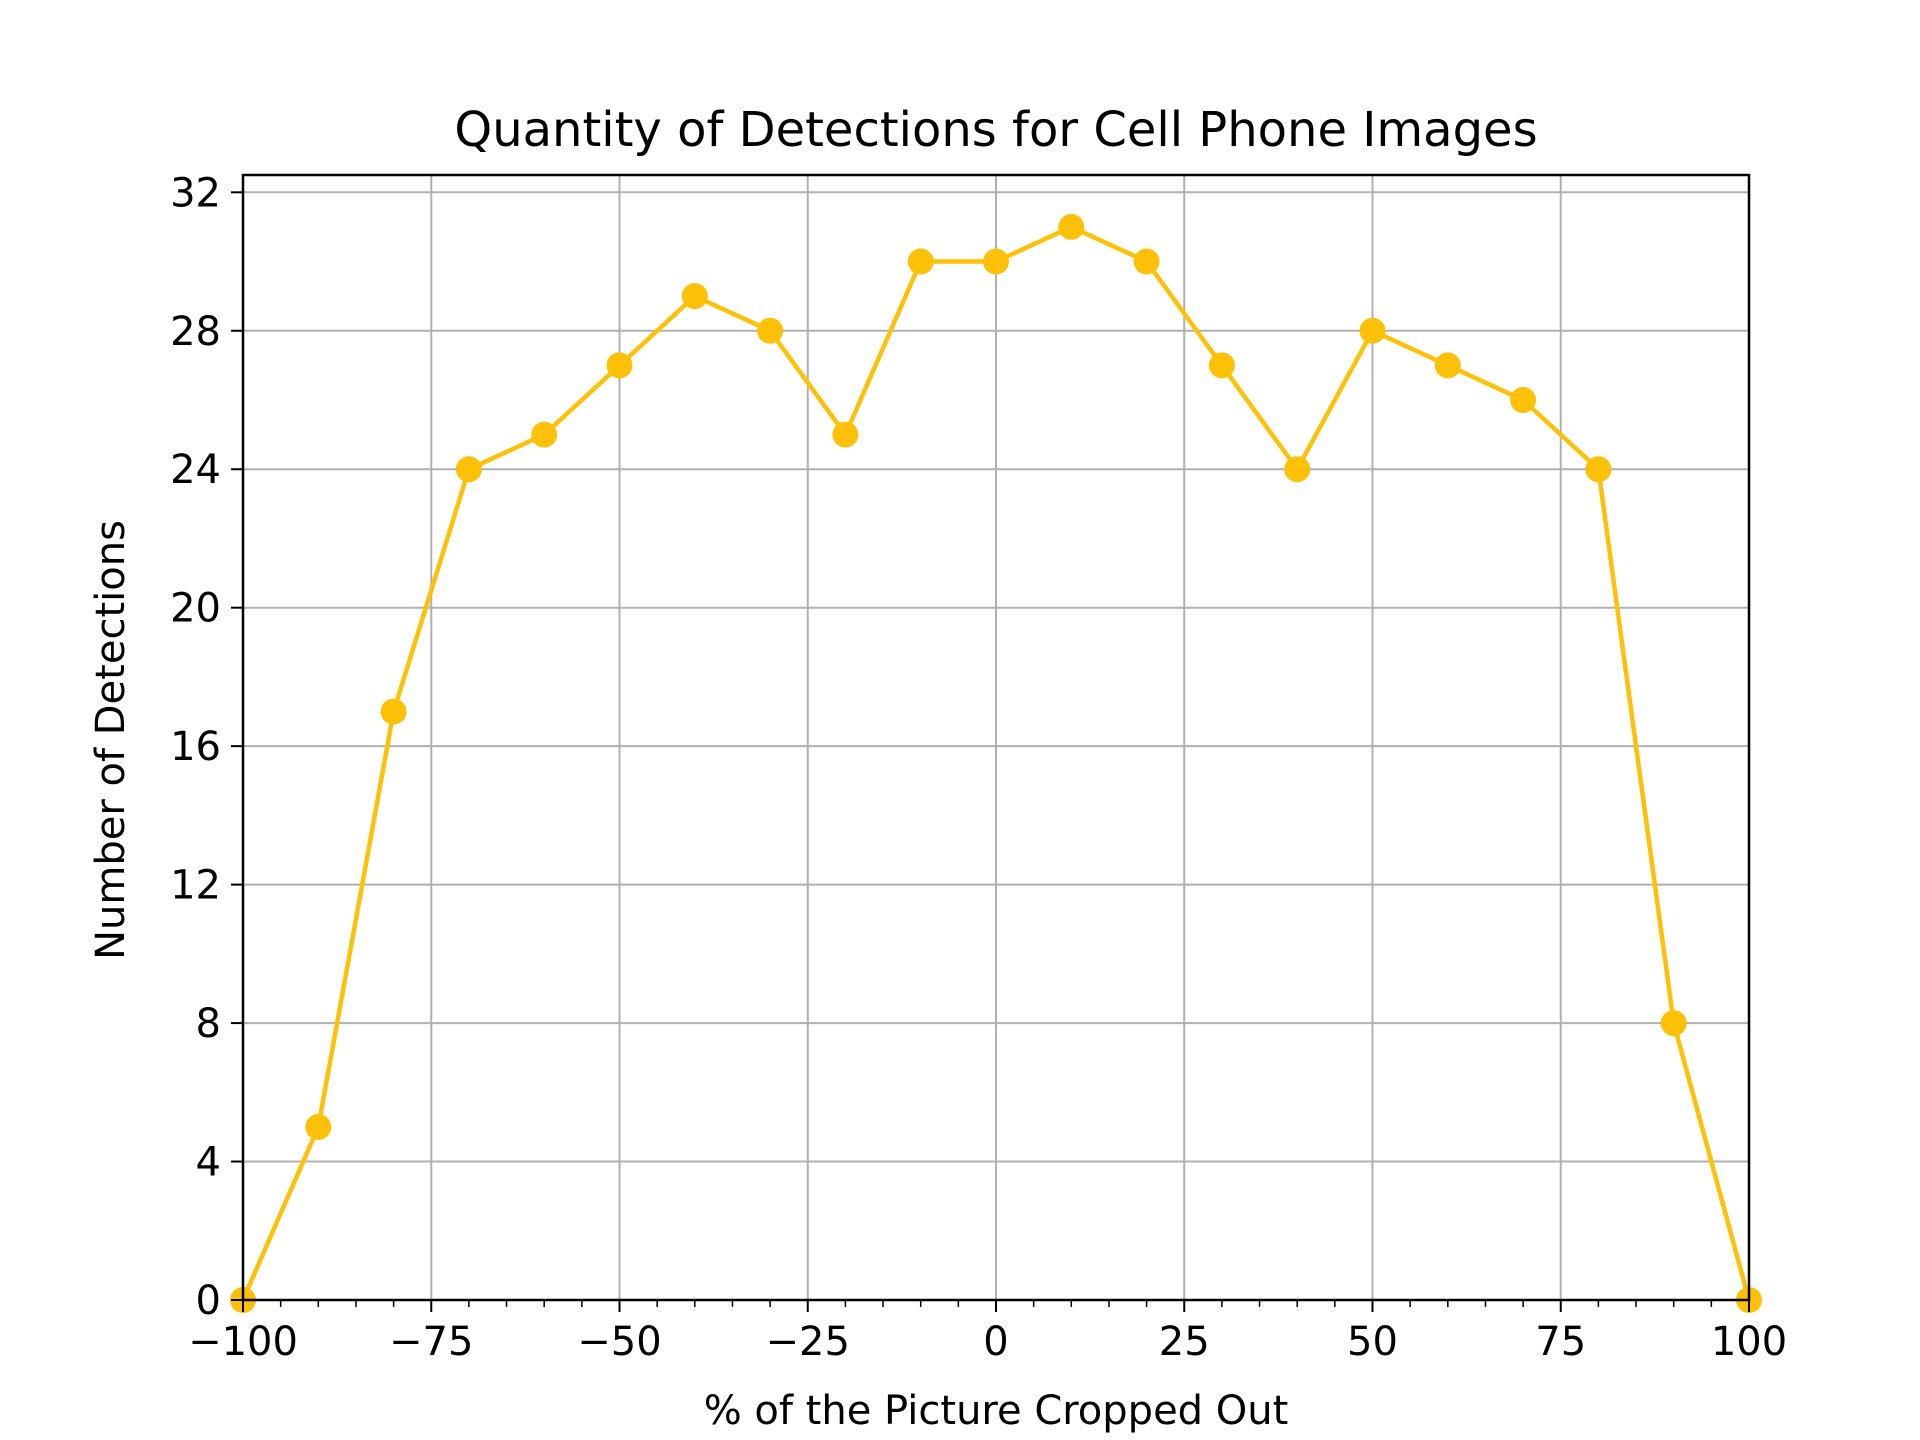 This screenshot has width=1920, height=1440. What do you see at coordinates (996, 1411) in the screenshot?
I see `x-axis-label: % of the Picture Cropped Out` at bounding box center [996, 1411].